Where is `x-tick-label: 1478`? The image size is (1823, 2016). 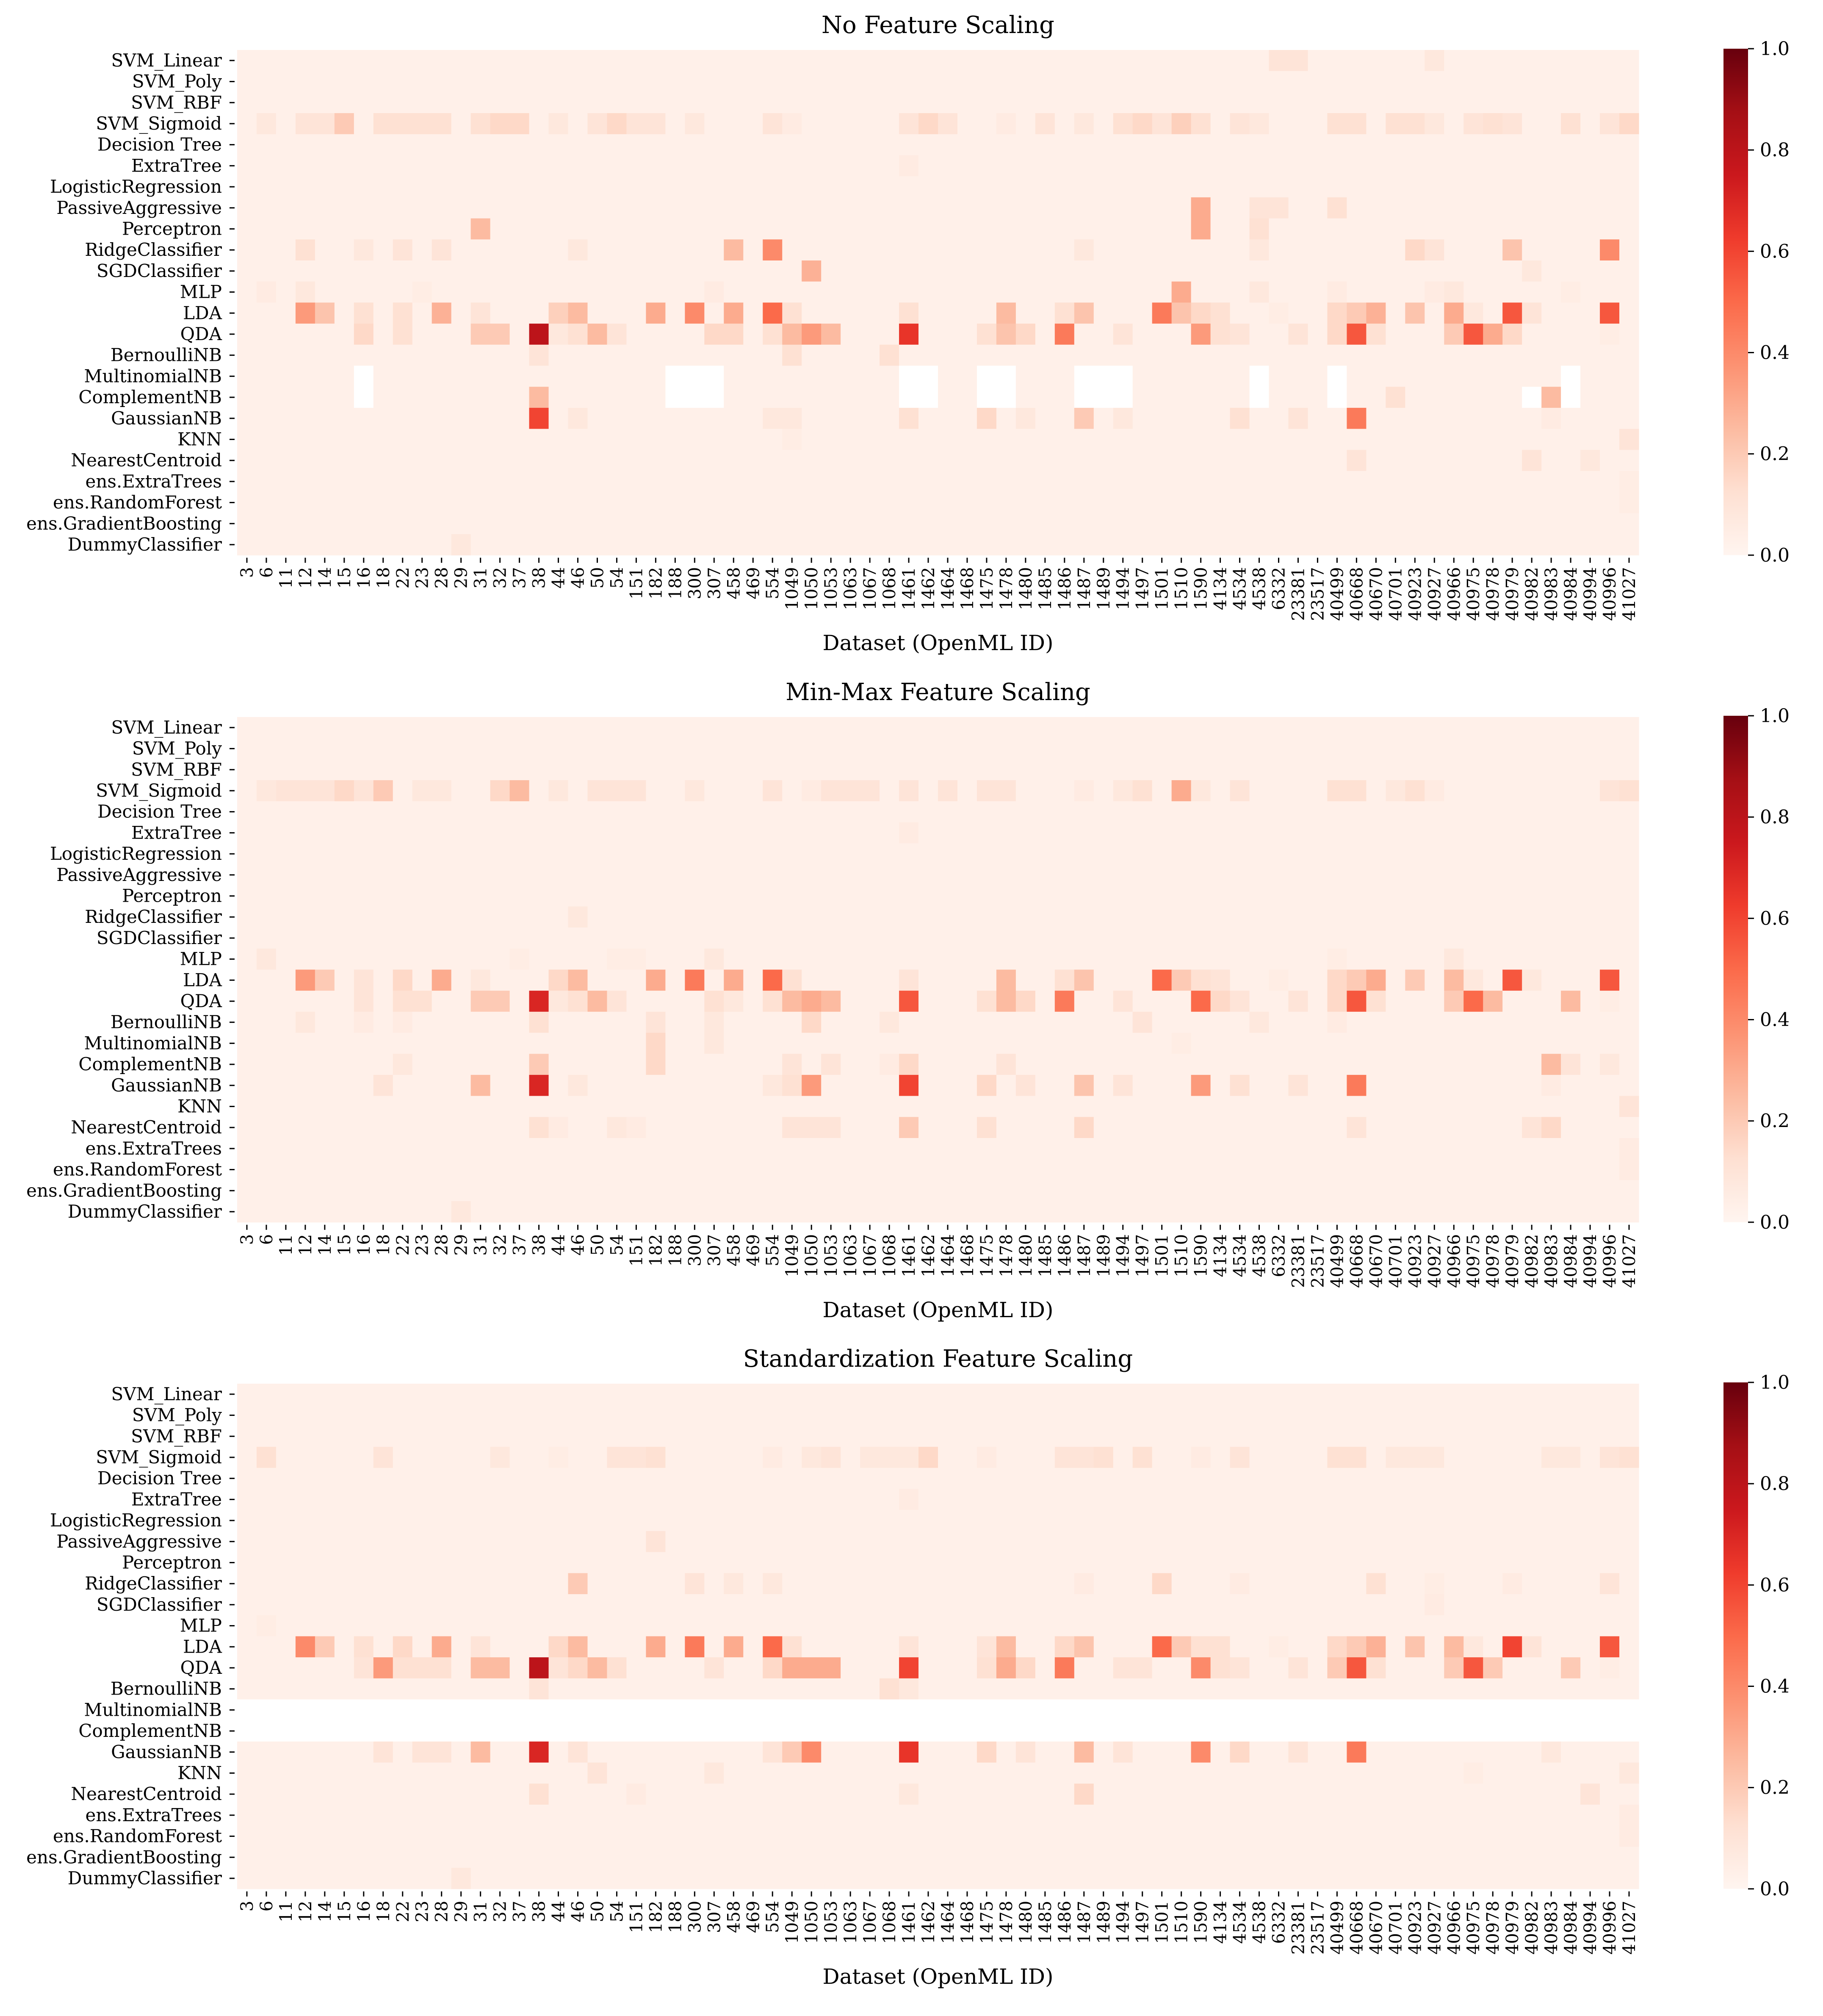 x-tick-label: 1478 is located at coordinates (1007, 588).